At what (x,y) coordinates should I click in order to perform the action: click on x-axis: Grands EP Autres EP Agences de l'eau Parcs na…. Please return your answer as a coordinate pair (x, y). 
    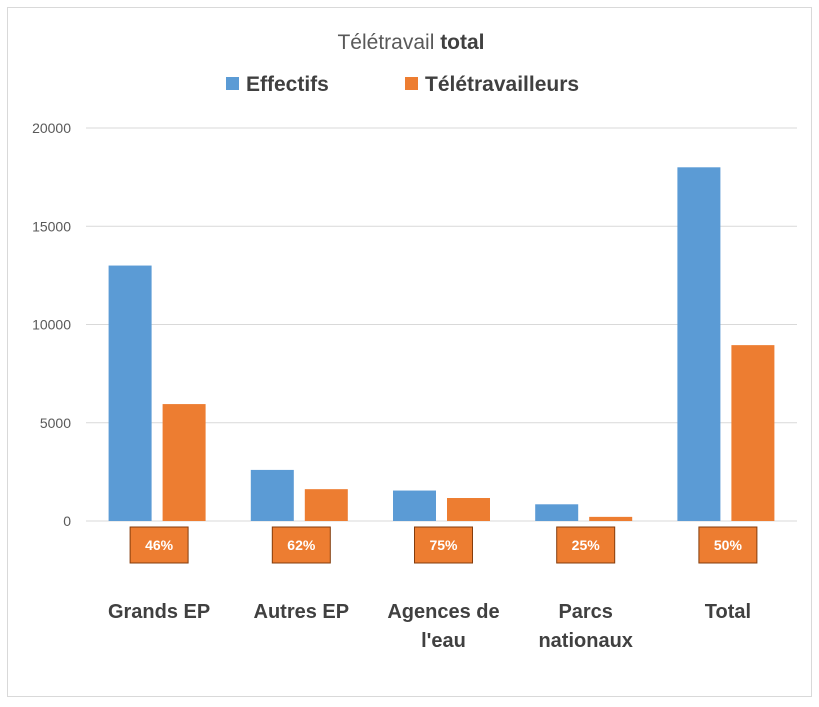
    Looking at the image, I should click on (429, 626).